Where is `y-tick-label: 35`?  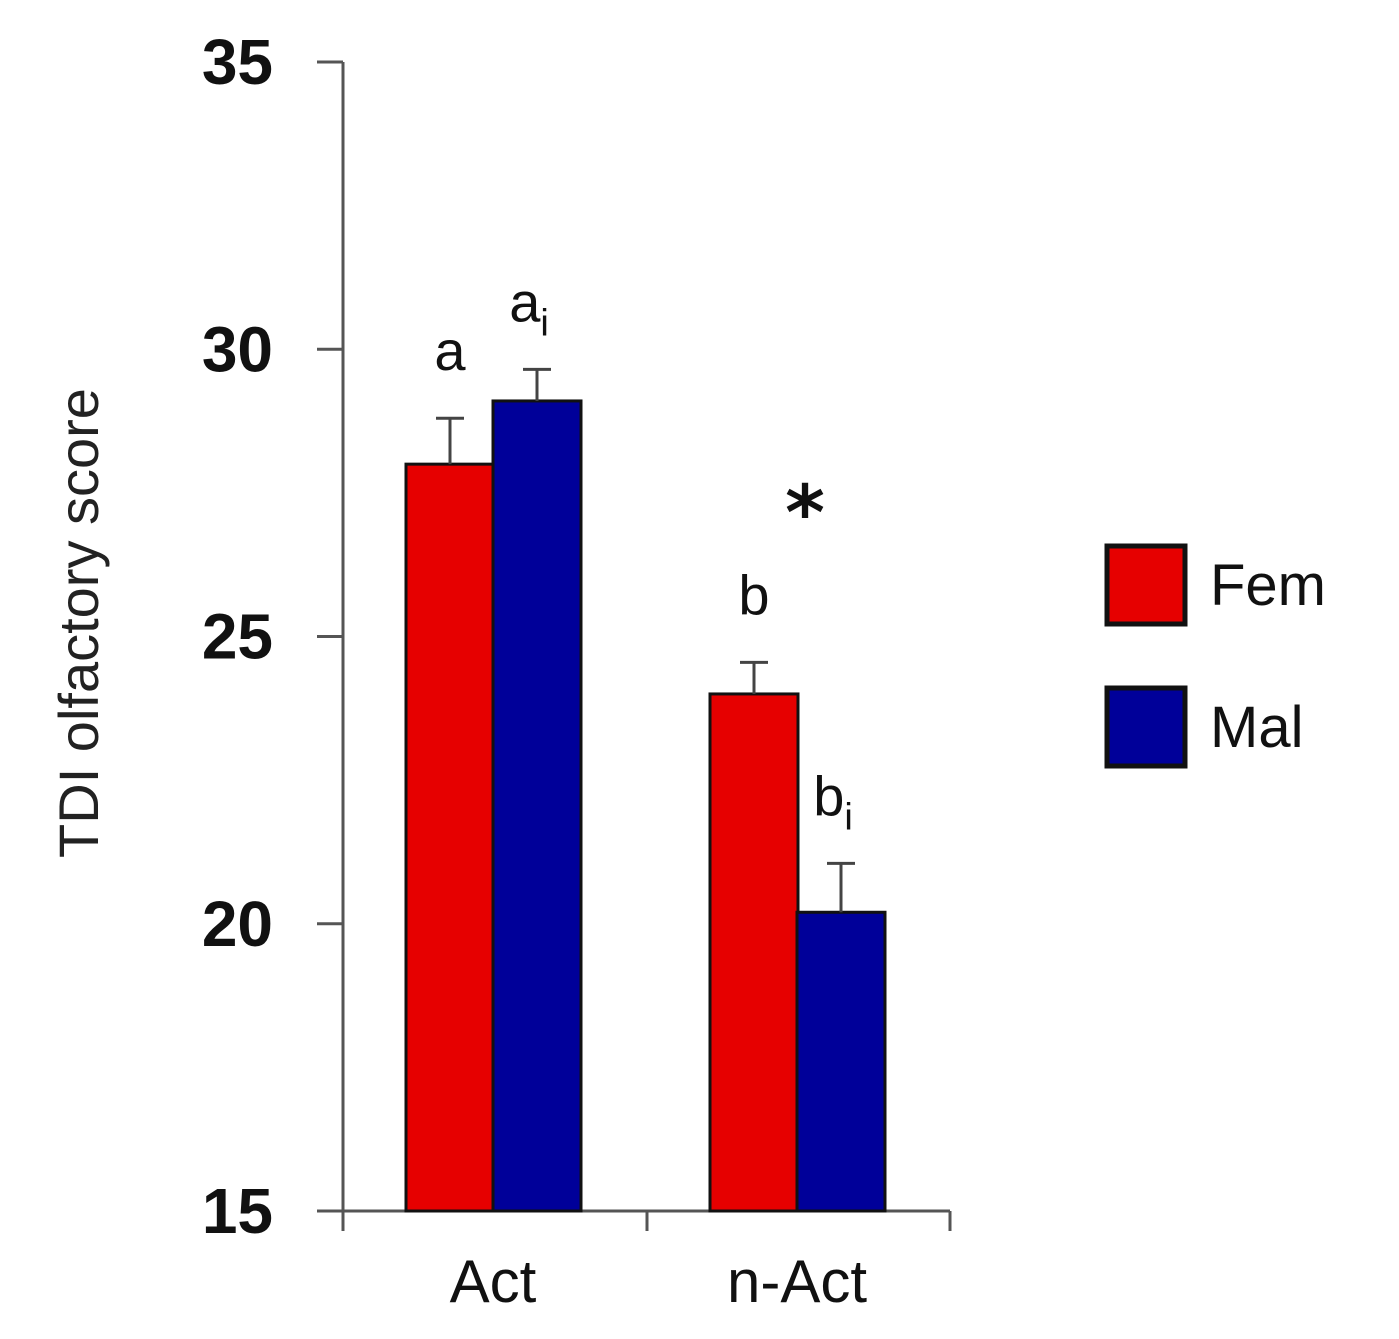
y-tick-label: 35 is located at coordinates (237, 62).